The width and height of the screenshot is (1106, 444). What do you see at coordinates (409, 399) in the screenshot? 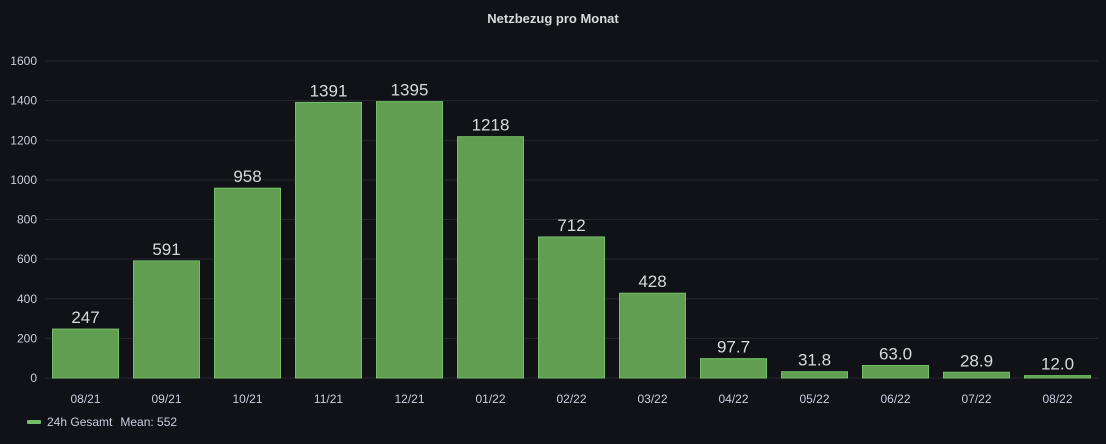
I see `x-tick-label: 12/21` at bounding box center [409, 399].